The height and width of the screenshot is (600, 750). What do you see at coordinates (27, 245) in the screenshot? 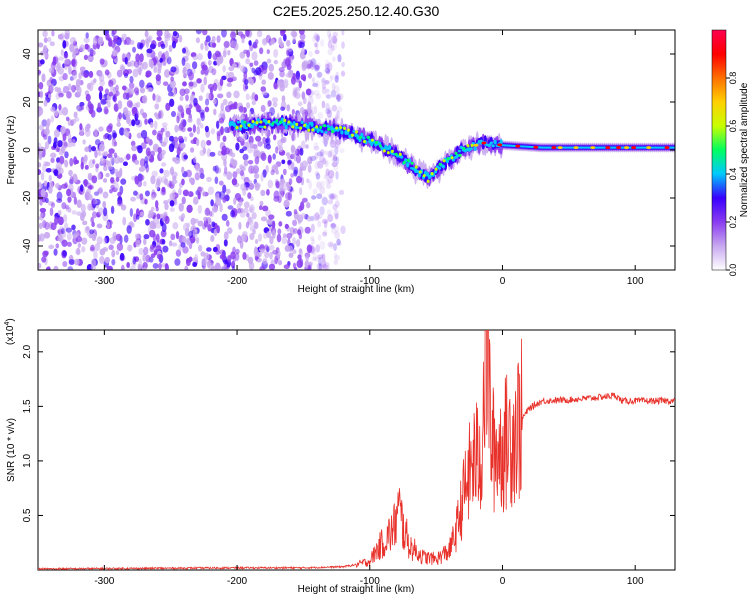
I see `spectrogram-y-tick-label: -40` at bounding box center [27, 245].